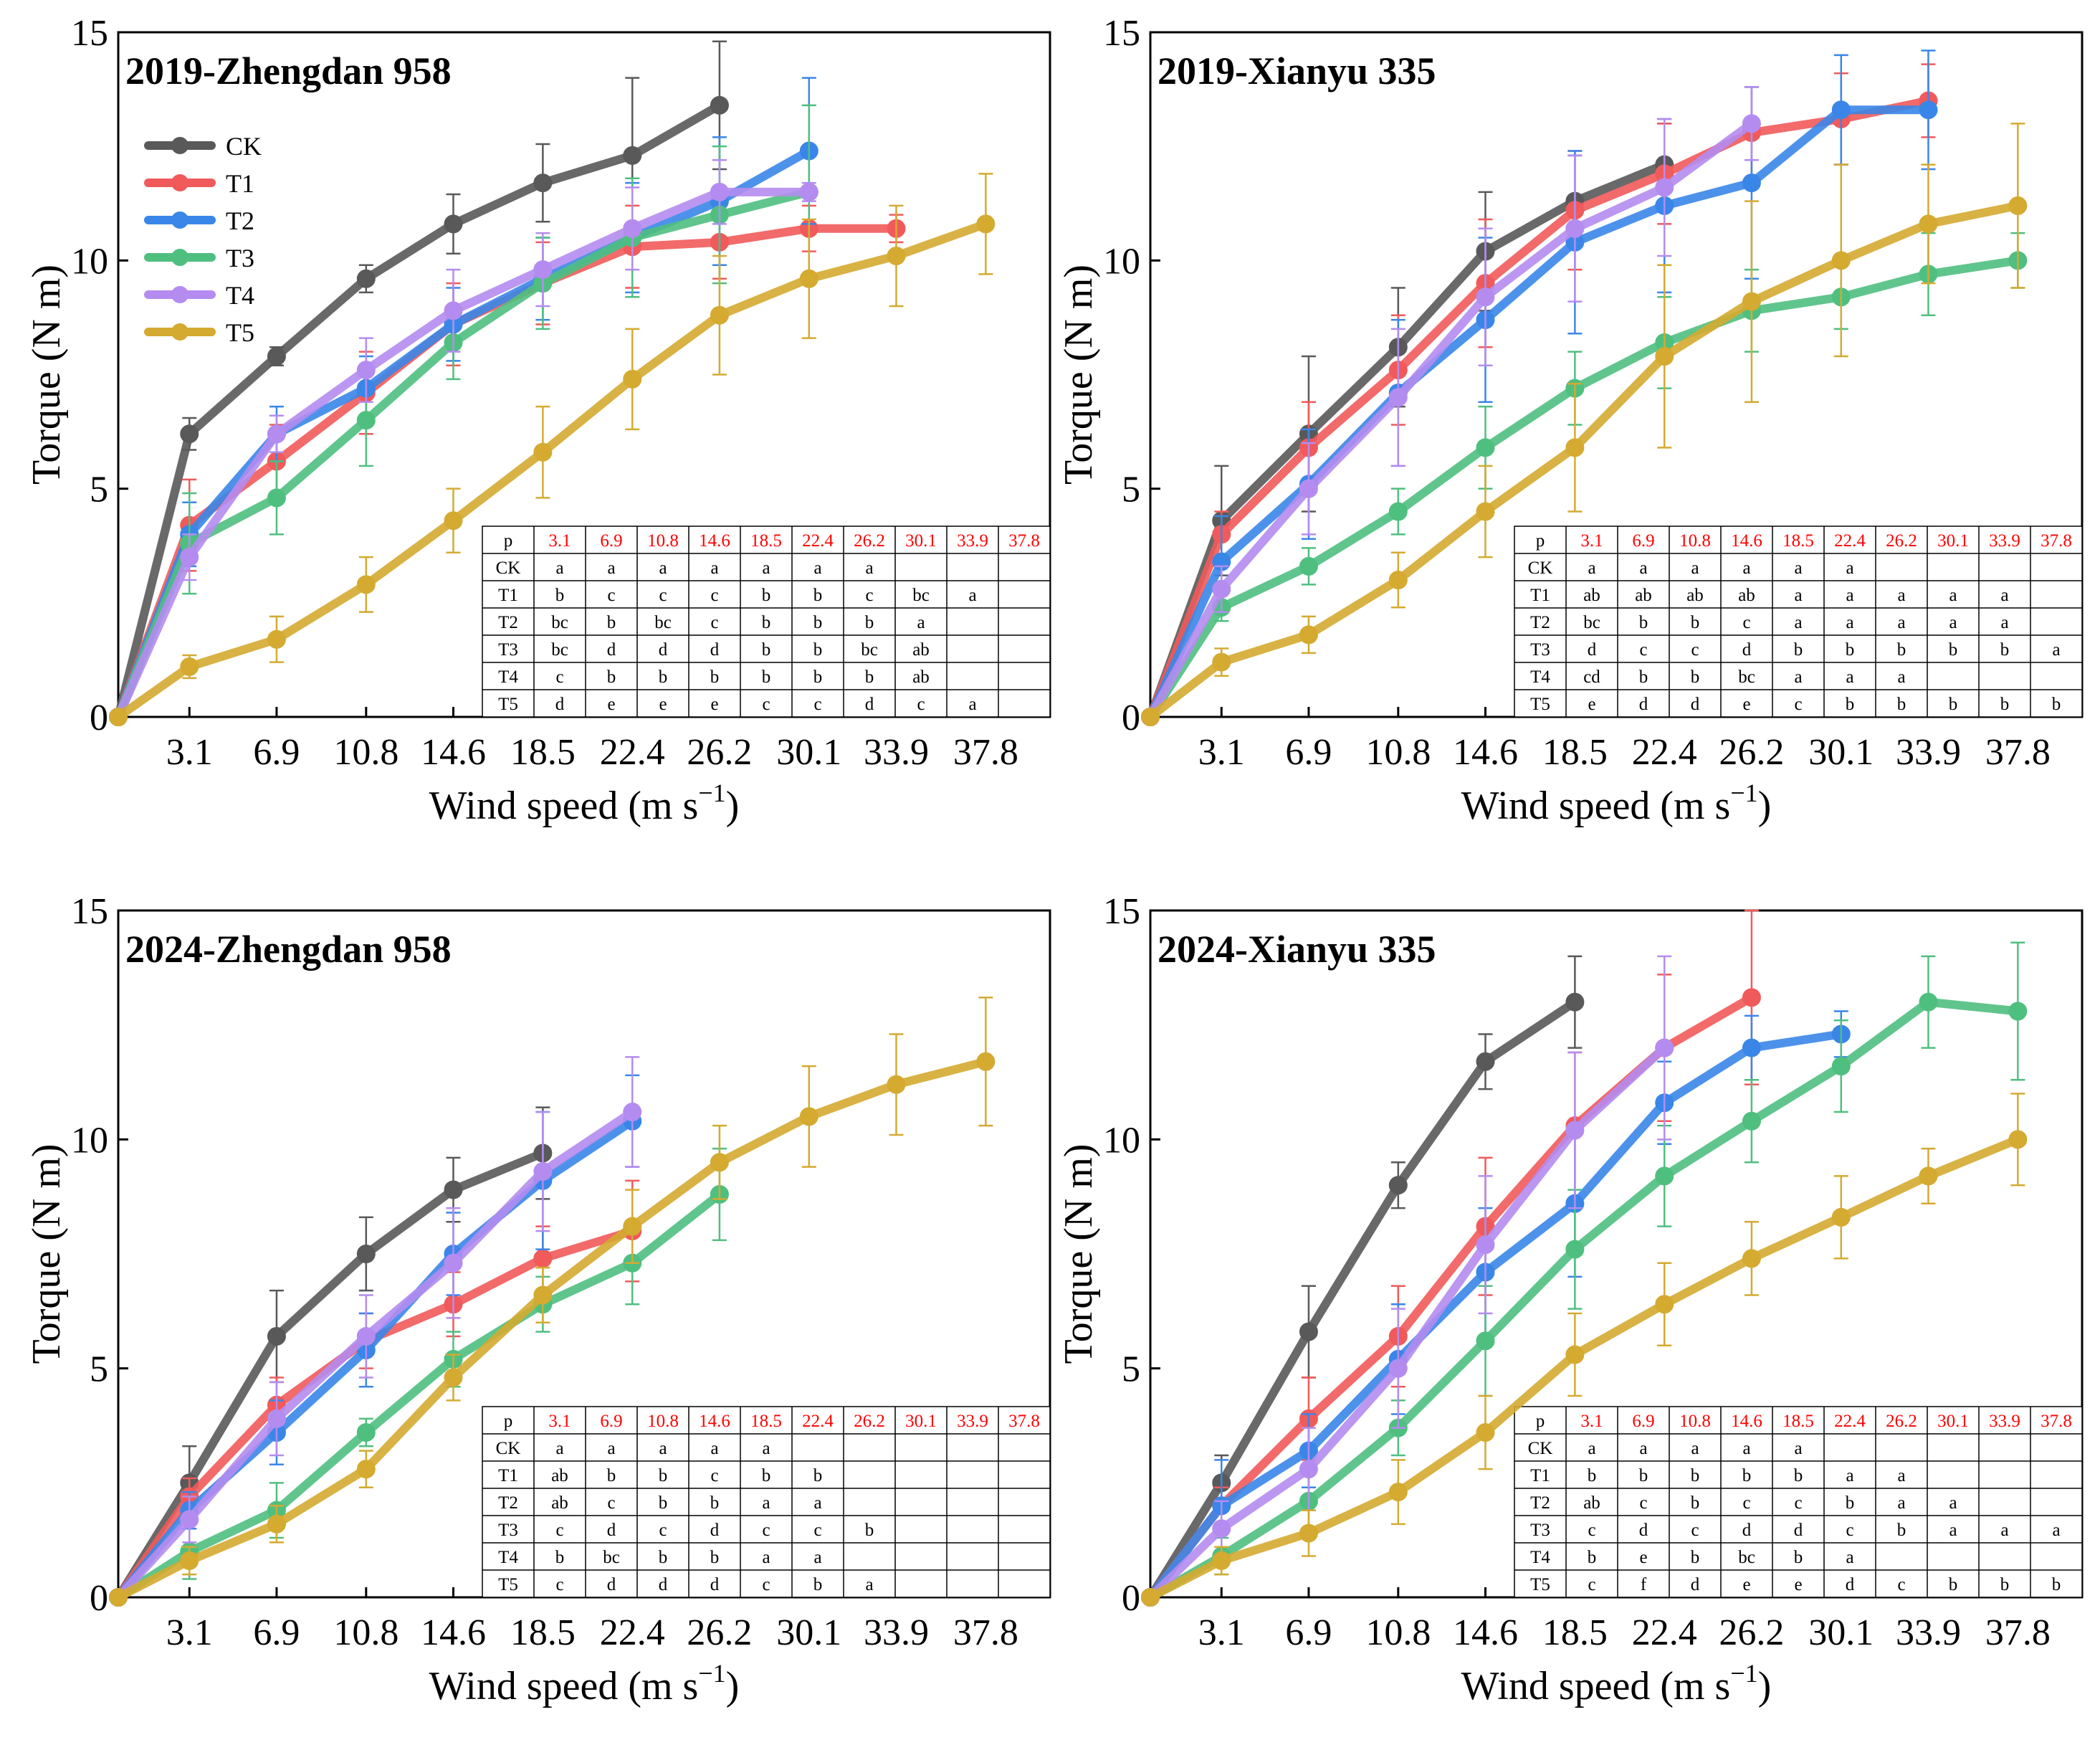 The width and height of the screenshot is (2100, 1750). Describe the element at coordinates (2018, 752) in the screenshot. I see `x-tick-label: 37.8` at that location.